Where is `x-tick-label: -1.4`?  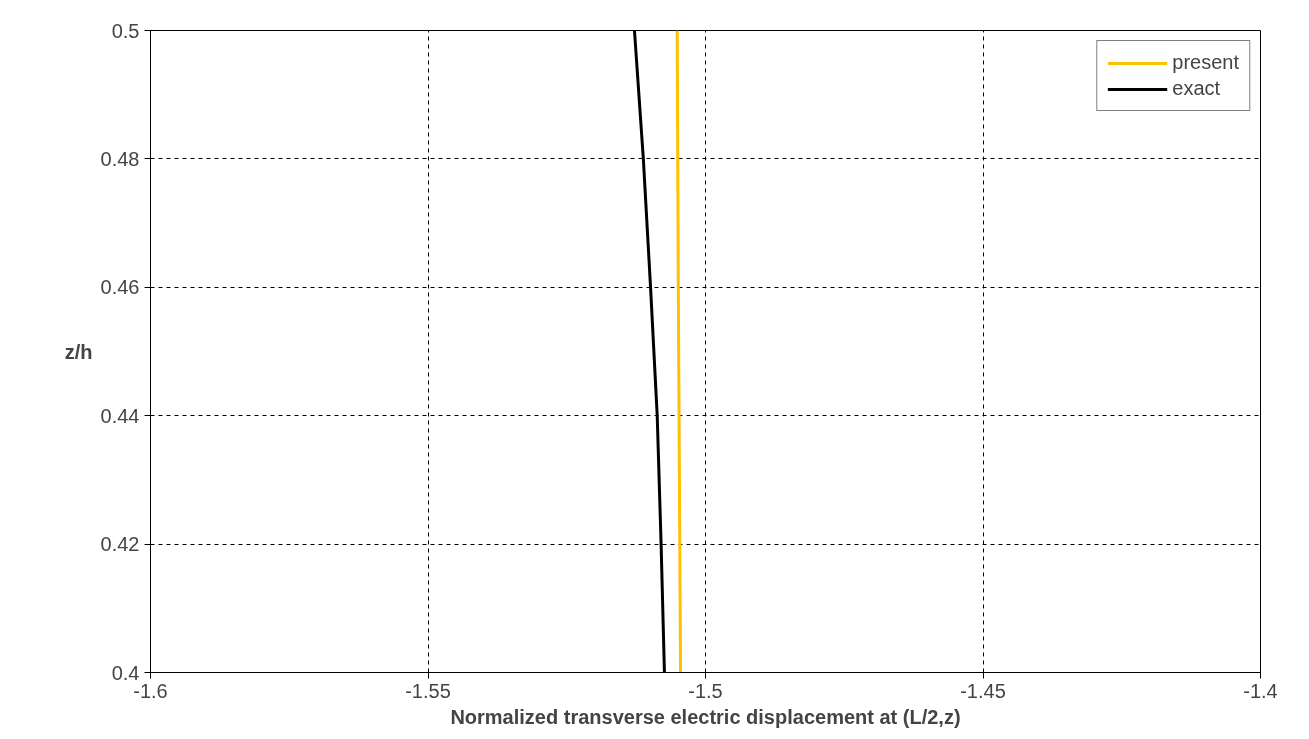 x-tick-label: -1.4 is located at coordinates (1260, 690).